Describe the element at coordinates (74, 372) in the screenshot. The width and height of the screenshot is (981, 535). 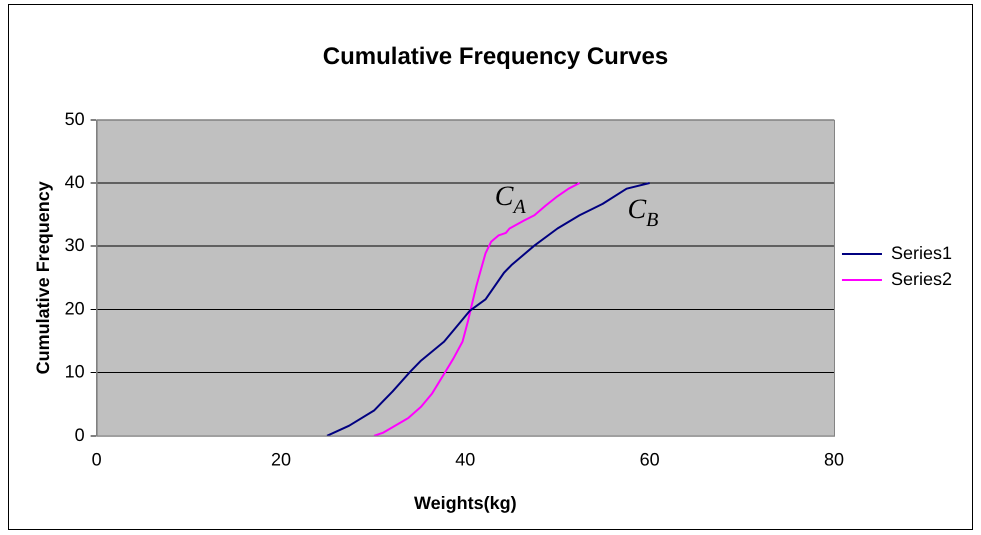
I see `y-tick-label: 10` at that location.